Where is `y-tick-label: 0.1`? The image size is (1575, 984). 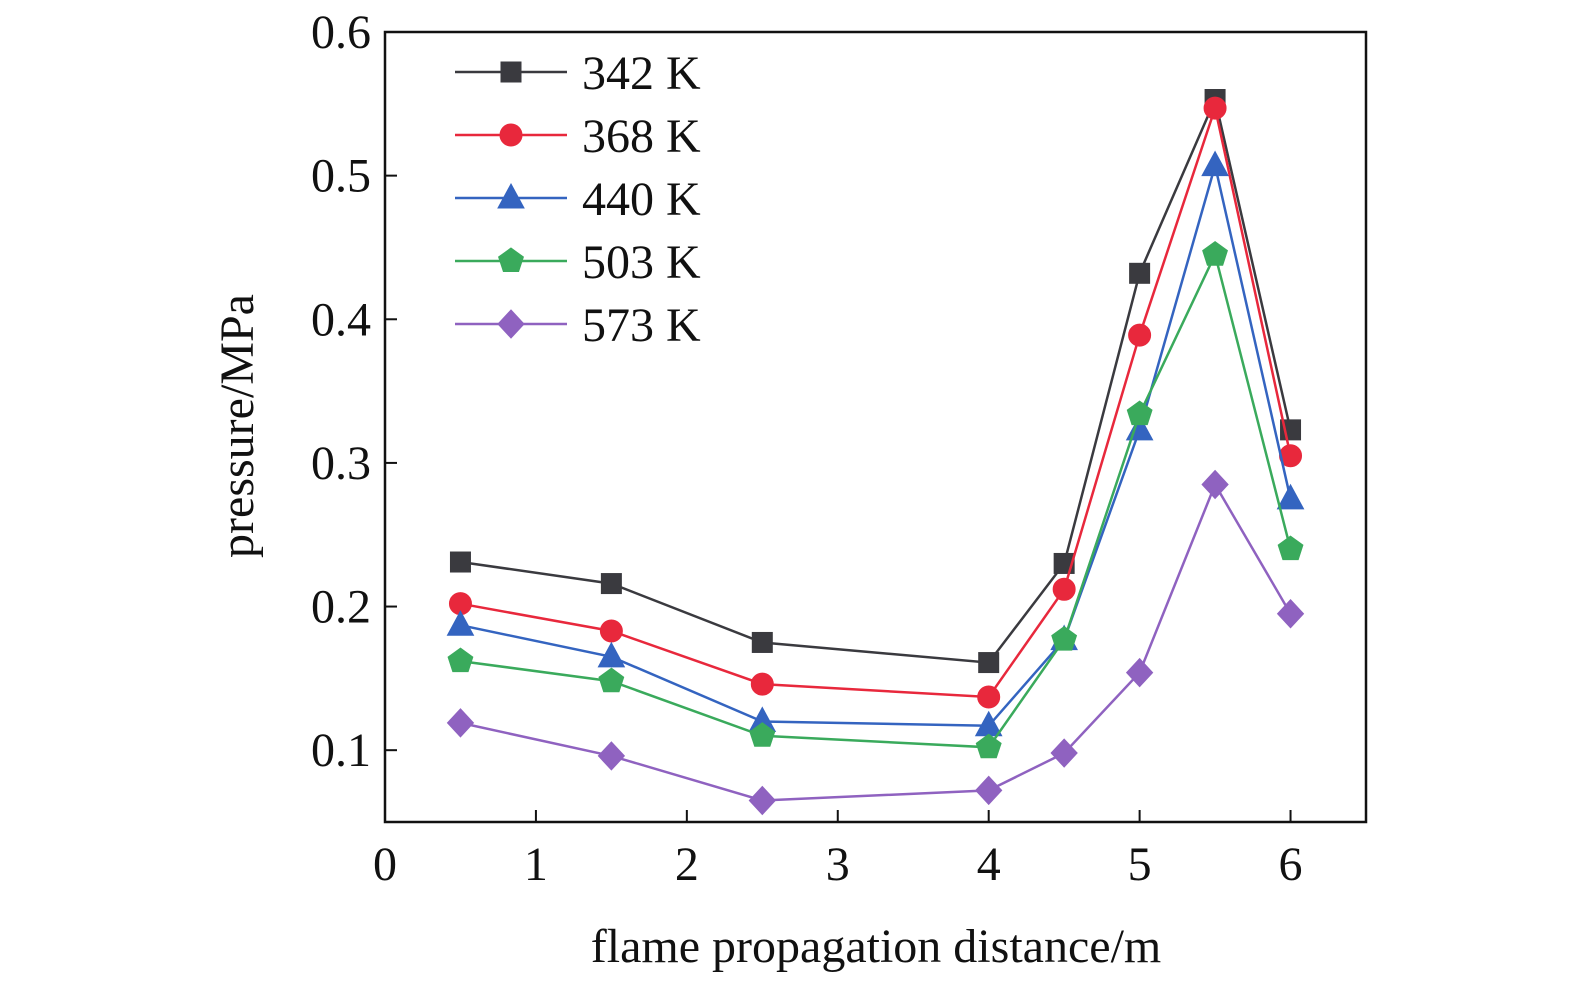
y-tick-label: 0.1 is located at coordinates (341, 750).